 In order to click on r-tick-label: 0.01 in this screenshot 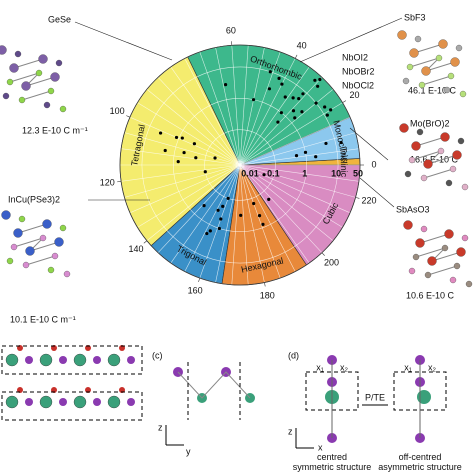, I will do `click(250, 173)`.